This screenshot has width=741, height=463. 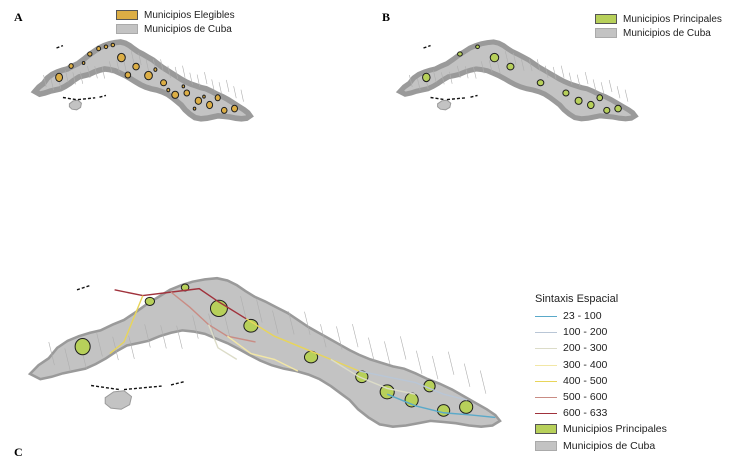 I want to click on legend-item-principales: Municipios Principales, so click(x=658, y=19).